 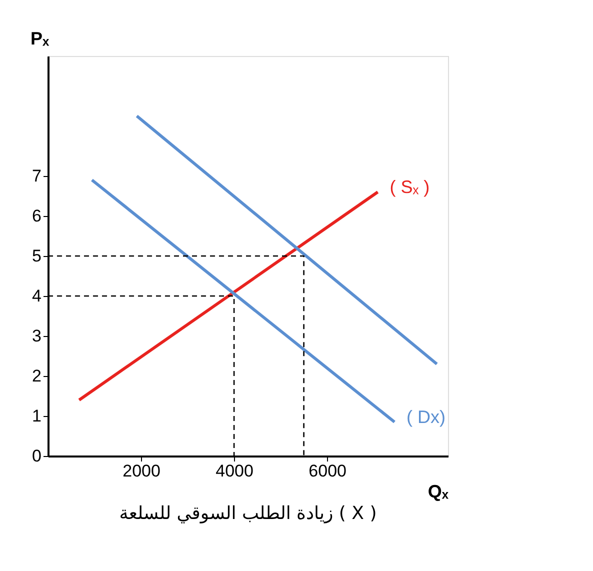 What do you see at coordinates (37, 376) in the screenshot?
I see `y-tick-label: 2` at bounding box center [37, 376].